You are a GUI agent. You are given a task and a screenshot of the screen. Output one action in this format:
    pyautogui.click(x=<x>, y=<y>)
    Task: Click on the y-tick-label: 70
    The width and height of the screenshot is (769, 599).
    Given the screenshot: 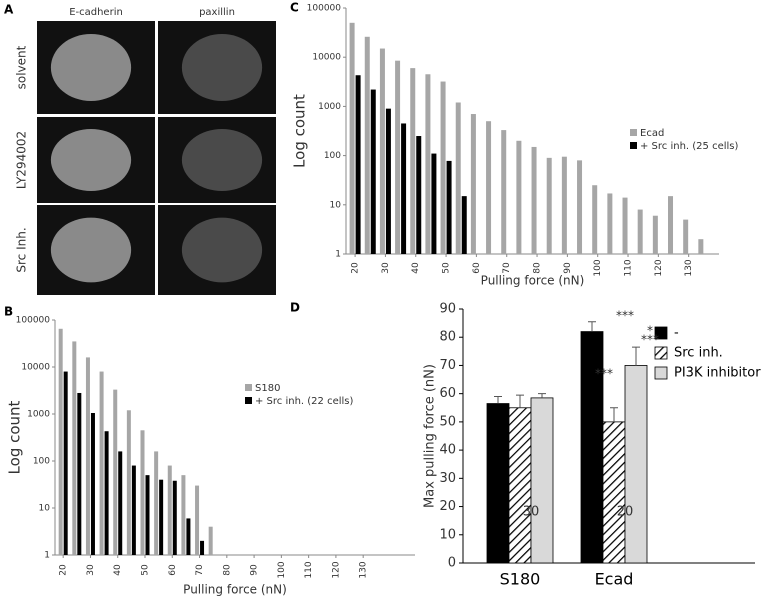 What is the action you would take?
    pyautogui.click(x=447, y=365)
    